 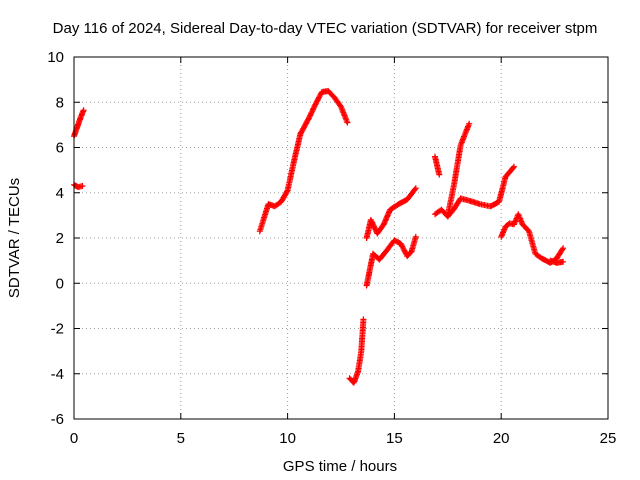 What do you see at coordinates (343, 438) in the screenshot?
I see `x-tick-labels: 0 5 10 15 20 25` at bounding box center [343, 438].